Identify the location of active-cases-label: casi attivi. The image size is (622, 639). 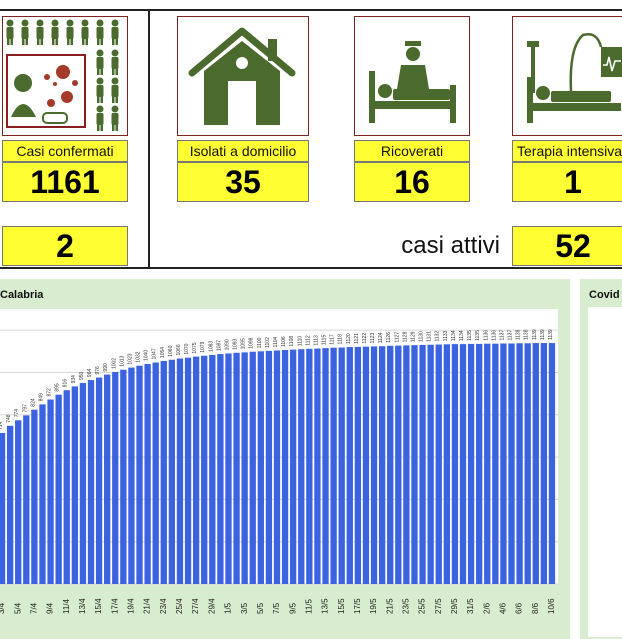
(450, 245).